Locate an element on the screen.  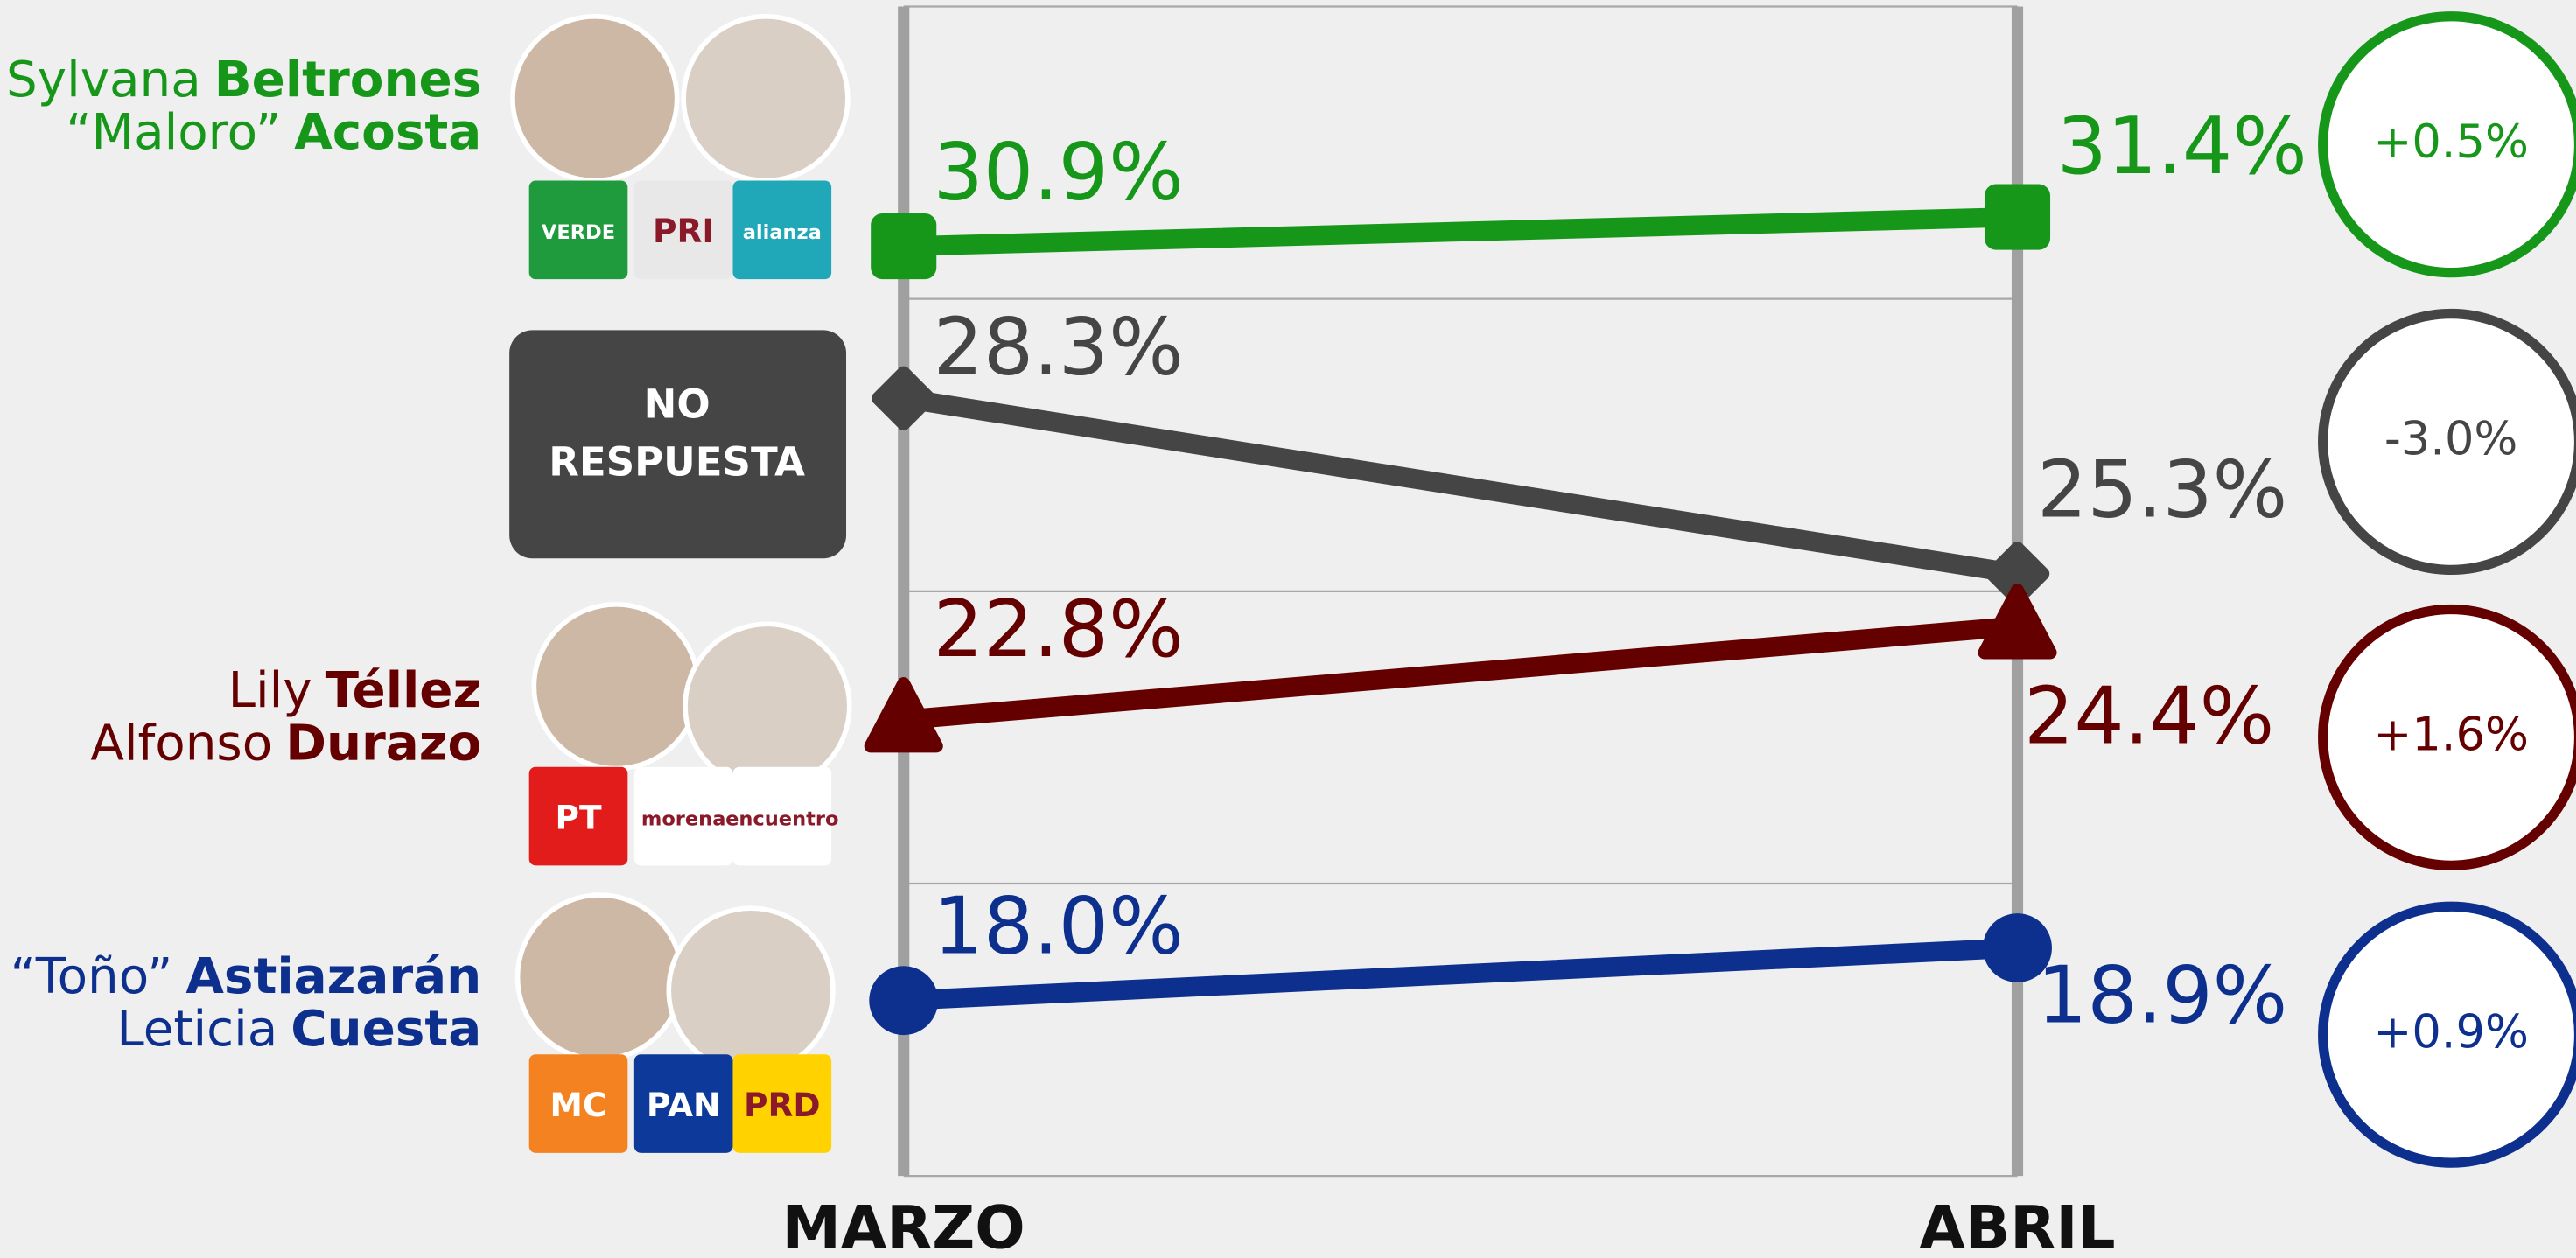
party-logo-text: alianza is located at coordinates (782, 233).